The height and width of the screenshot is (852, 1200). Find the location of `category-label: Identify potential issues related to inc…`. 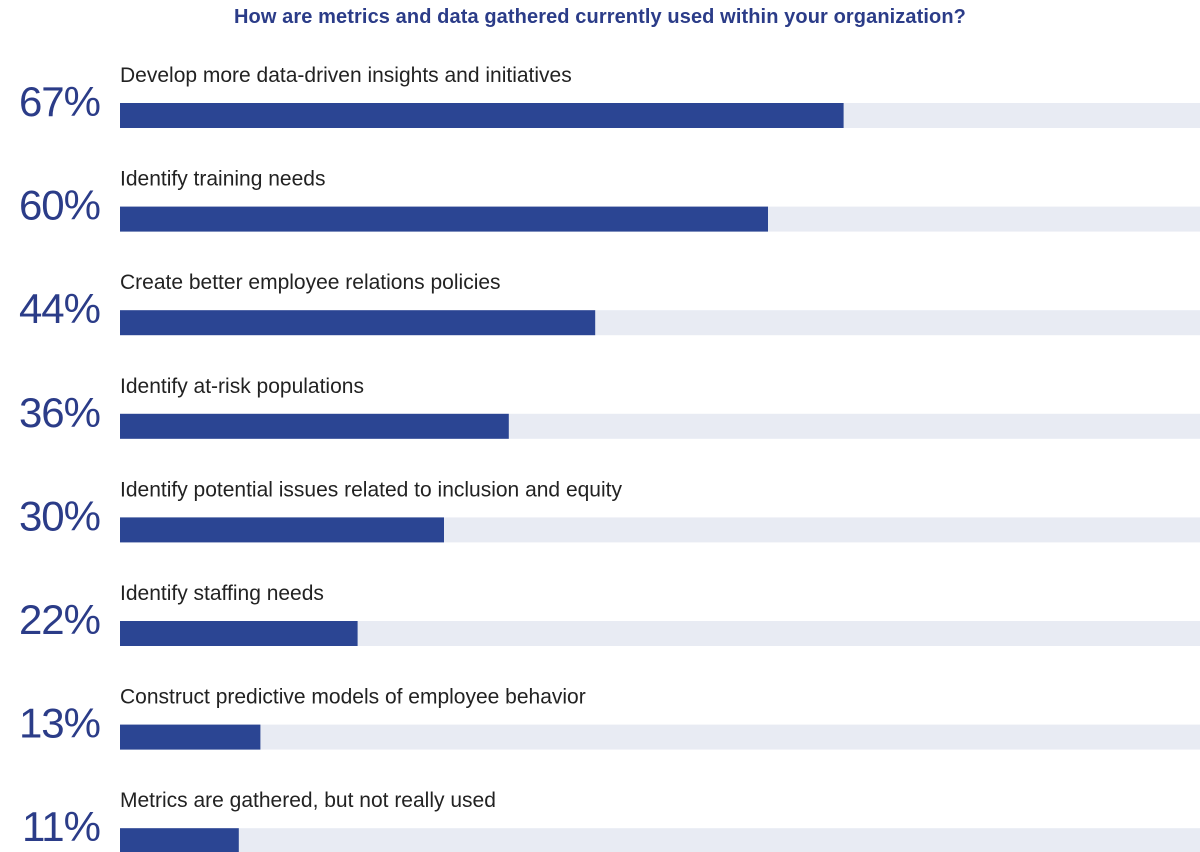

category-label: Identify potential issues related to inc… is located at coordinates (371, 489).